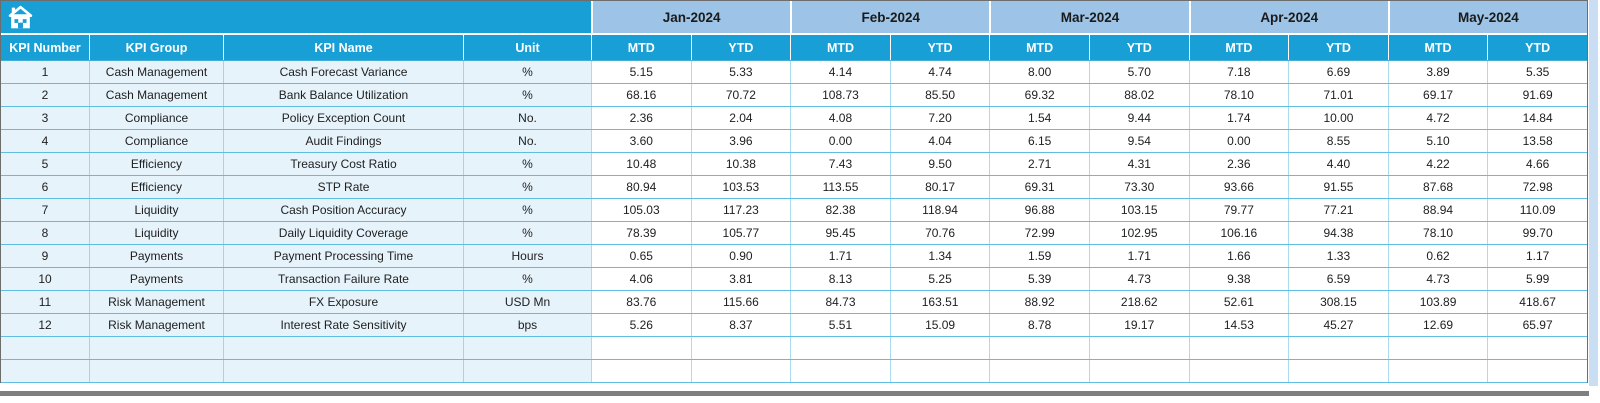 This screenshot has width=1600, height=403. Describe the element at coordinates (939, 164) in the screenshot. I see `value-cell: 9.50` at that location.